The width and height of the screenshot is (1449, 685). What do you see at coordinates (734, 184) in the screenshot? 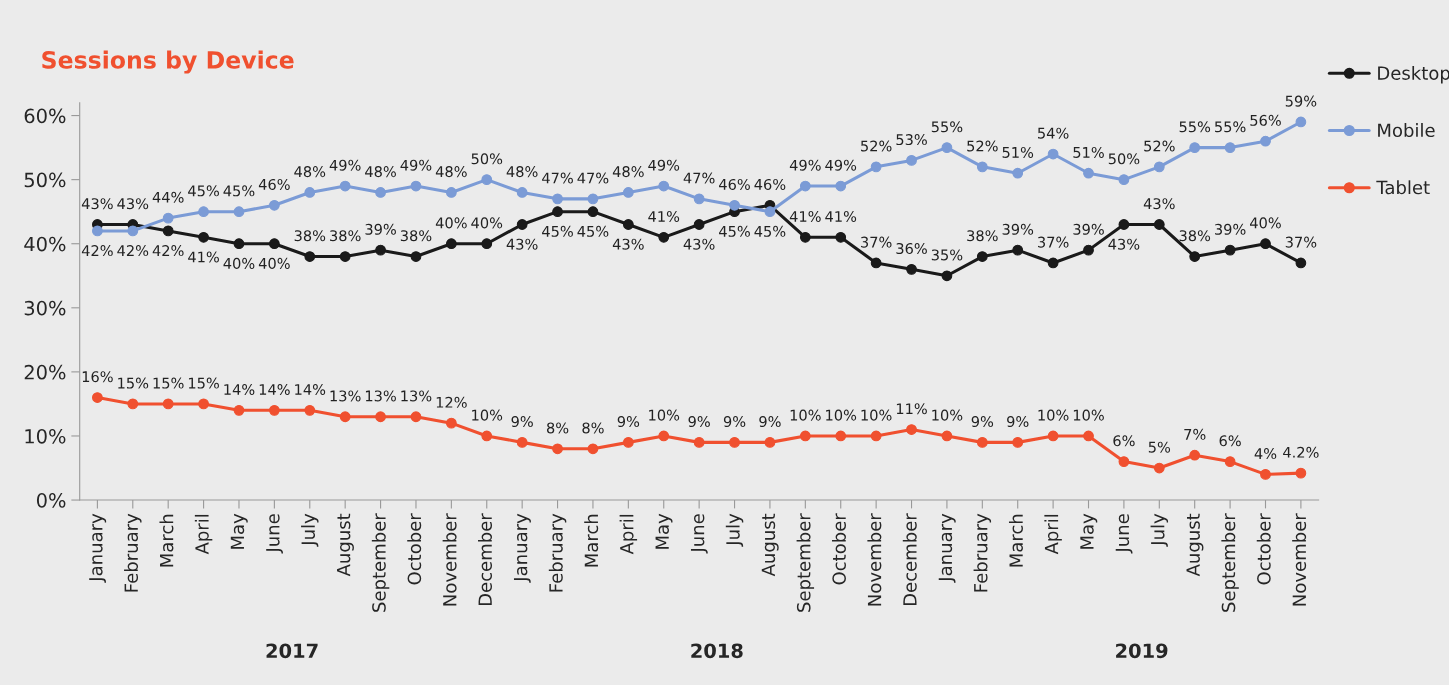
I see `data-label: 46%` at bounding box center [734, 184].